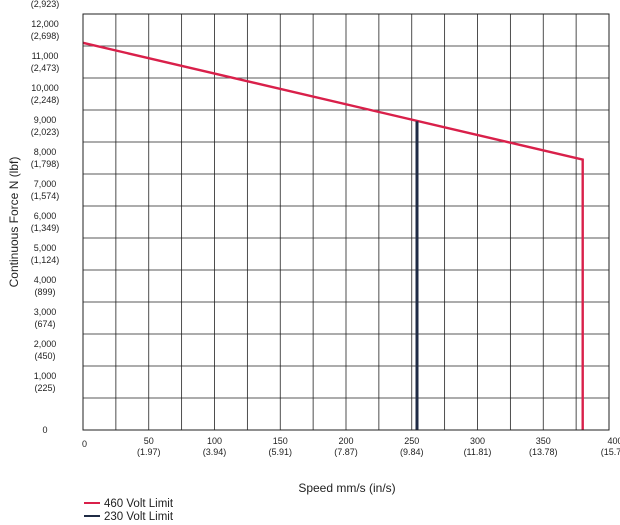 The height and width of the screenshot is (525, 620). I want to click on y-tick-sublabel: (2,023), so click(45, 132).